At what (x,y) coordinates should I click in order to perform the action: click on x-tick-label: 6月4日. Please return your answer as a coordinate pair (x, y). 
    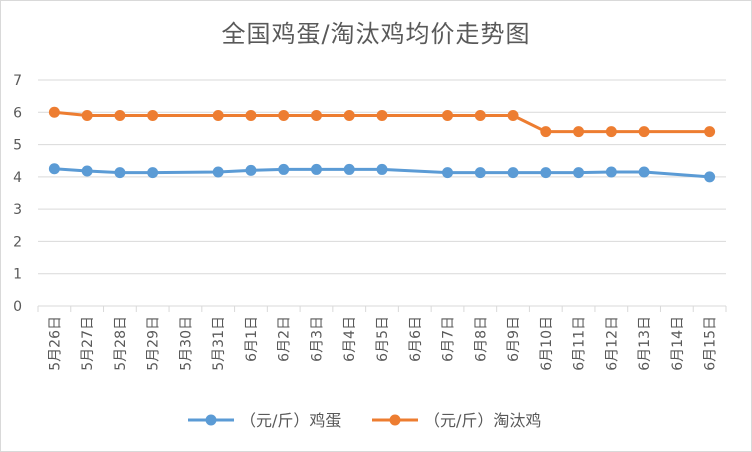
    Looking at the image, I should click on (350, 339).